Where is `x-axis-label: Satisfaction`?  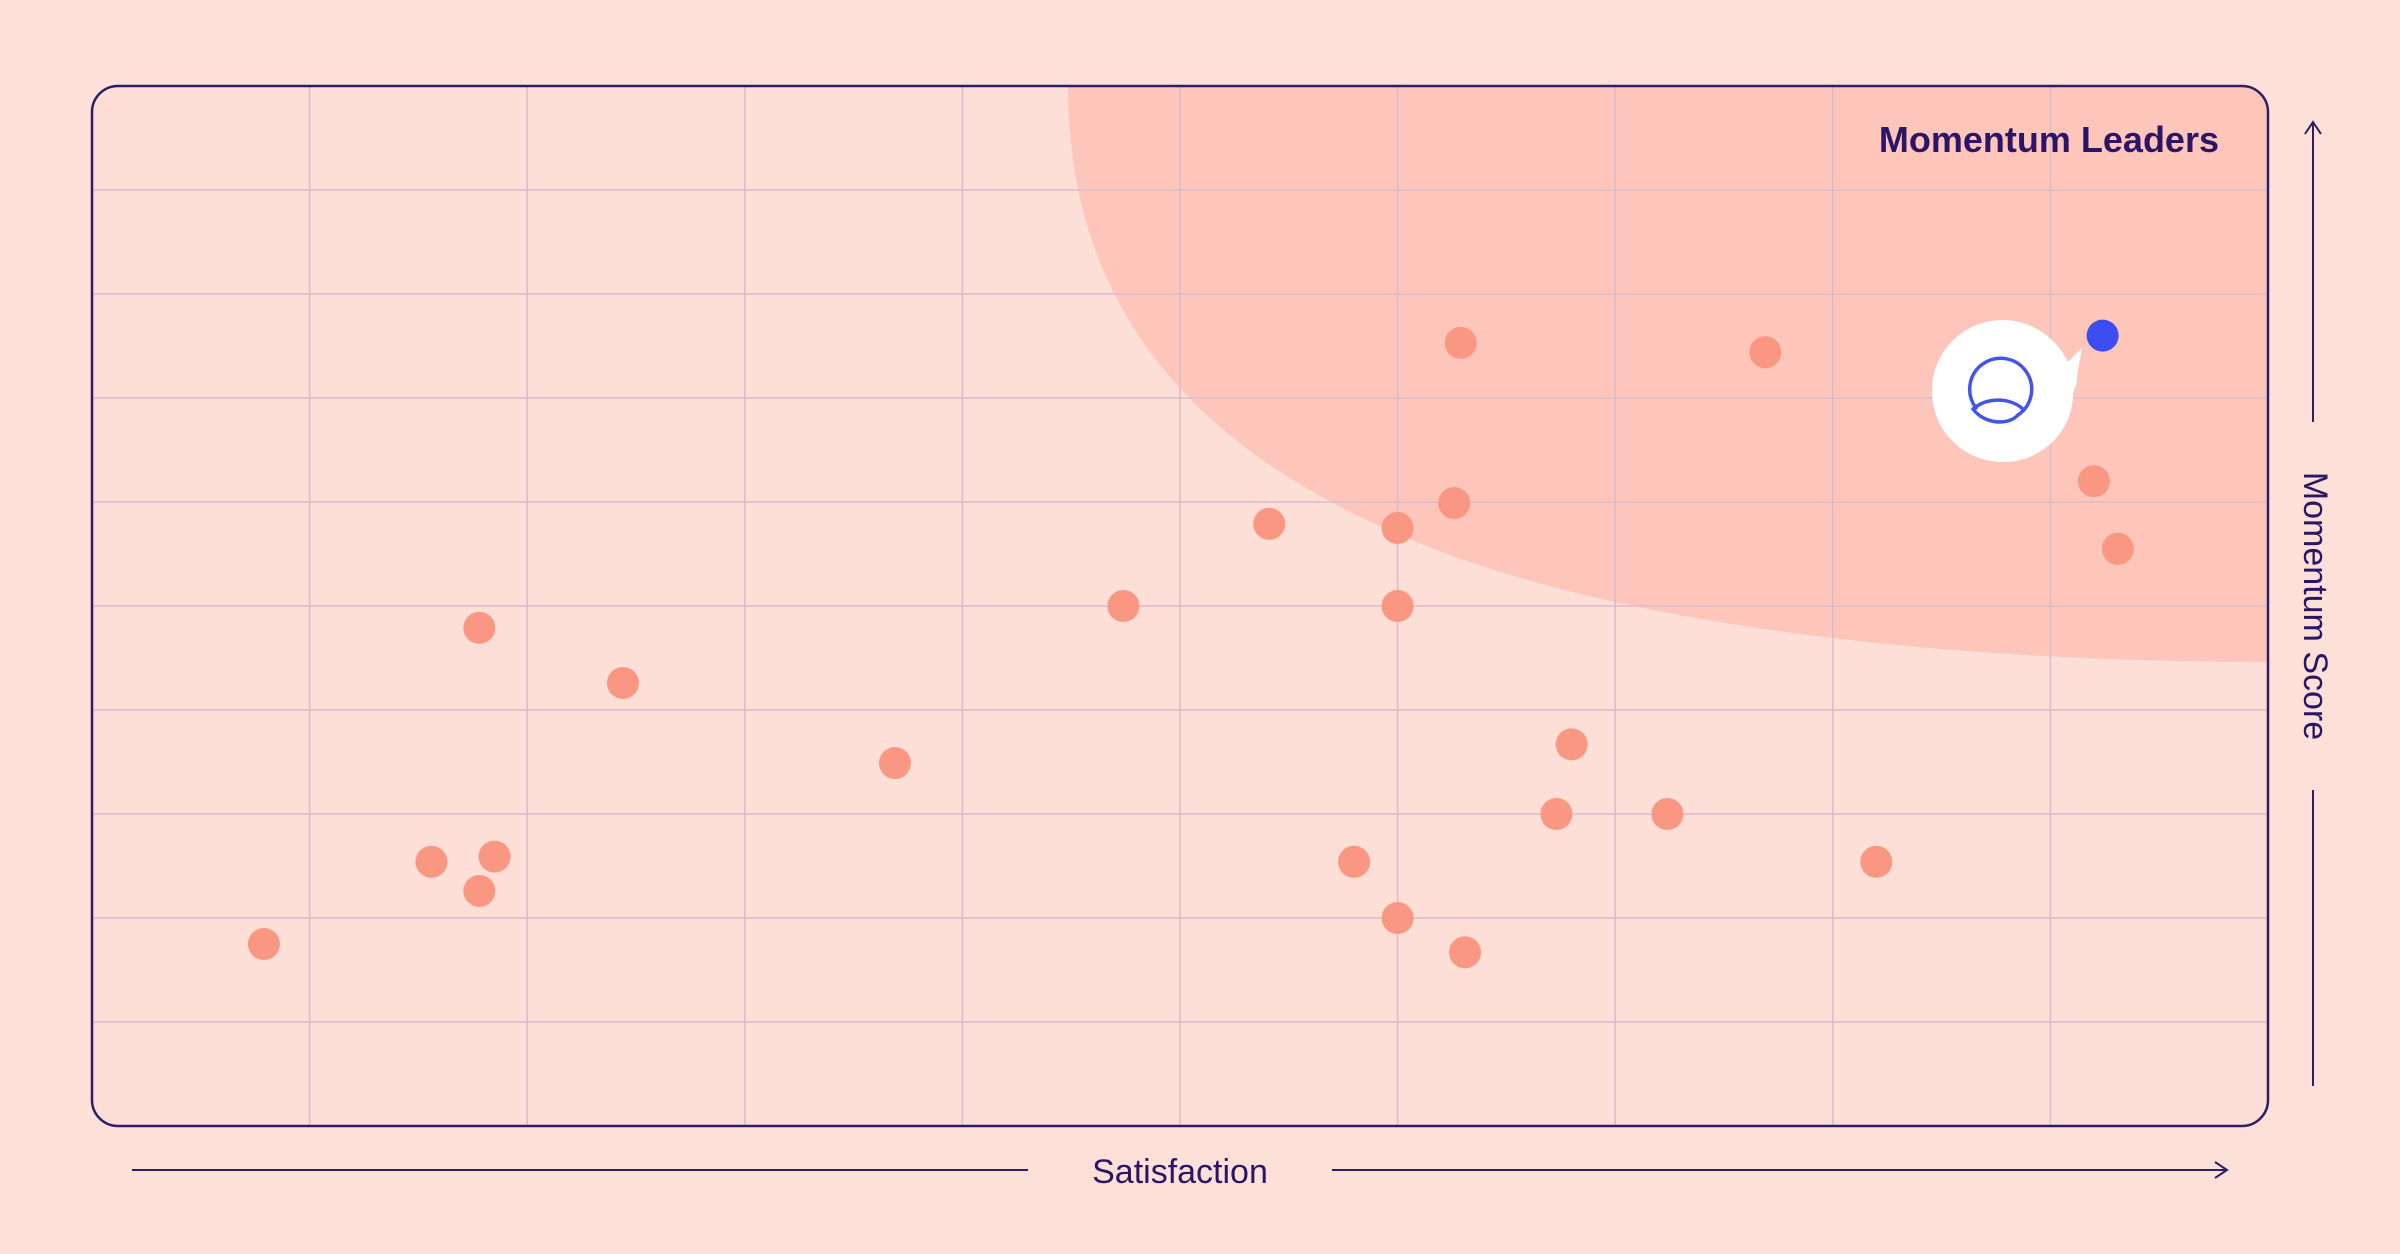
x-axis-label: Satisfaction is located at coordinates (1180, 1172).